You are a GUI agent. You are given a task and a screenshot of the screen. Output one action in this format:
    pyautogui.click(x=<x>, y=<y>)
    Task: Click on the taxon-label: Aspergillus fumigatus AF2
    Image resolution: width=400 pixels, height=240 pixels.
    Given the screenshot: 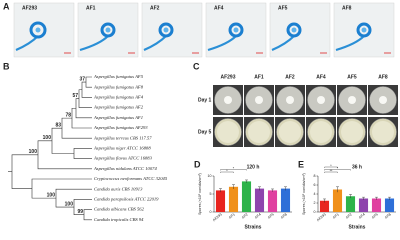 What is the action you would take?
    pyautogui.click(x=118, y=107)
    